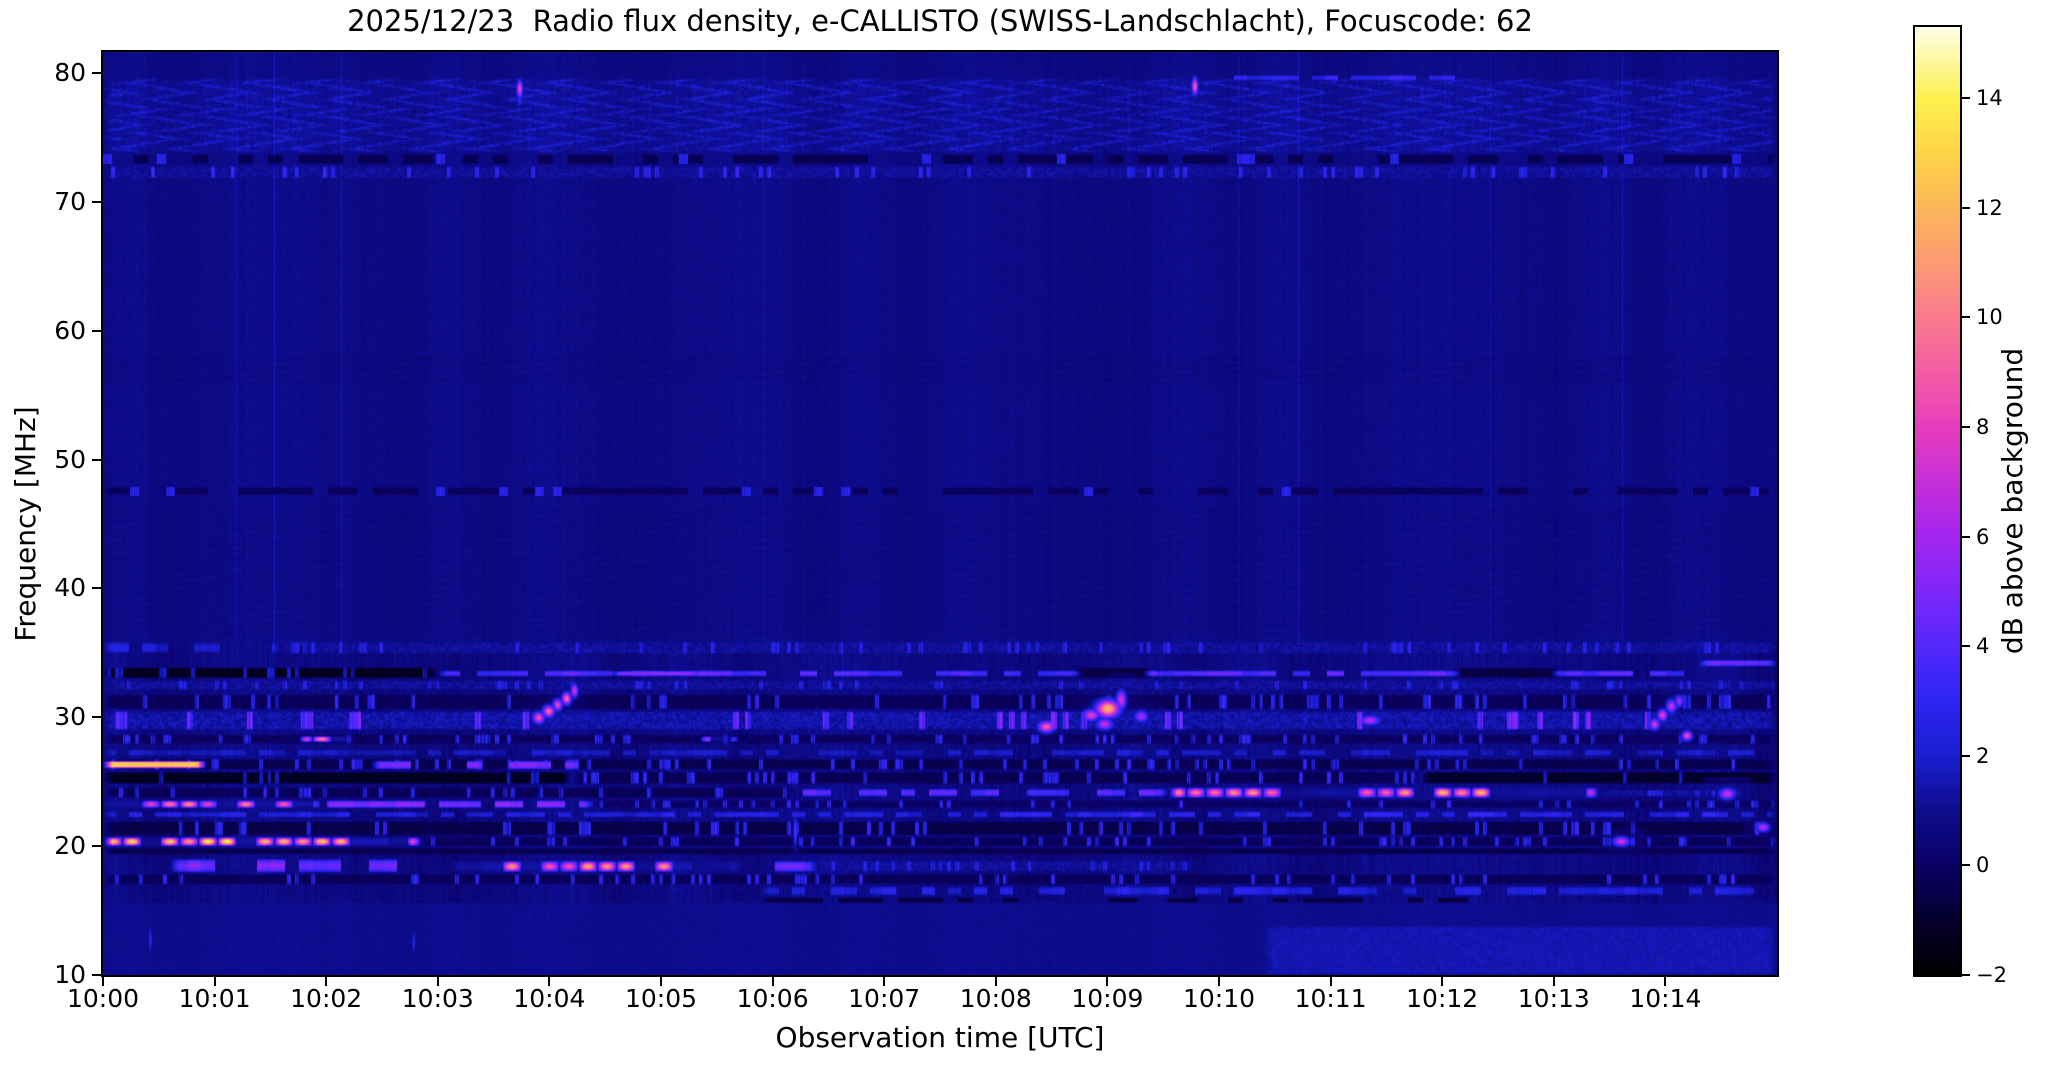 This screenshot has width=2047, height=1067. What do you see at coordinates (884, 998) in the screenshot?
I see `x-tick-label: 10:07` at bounding box center [884, 998].